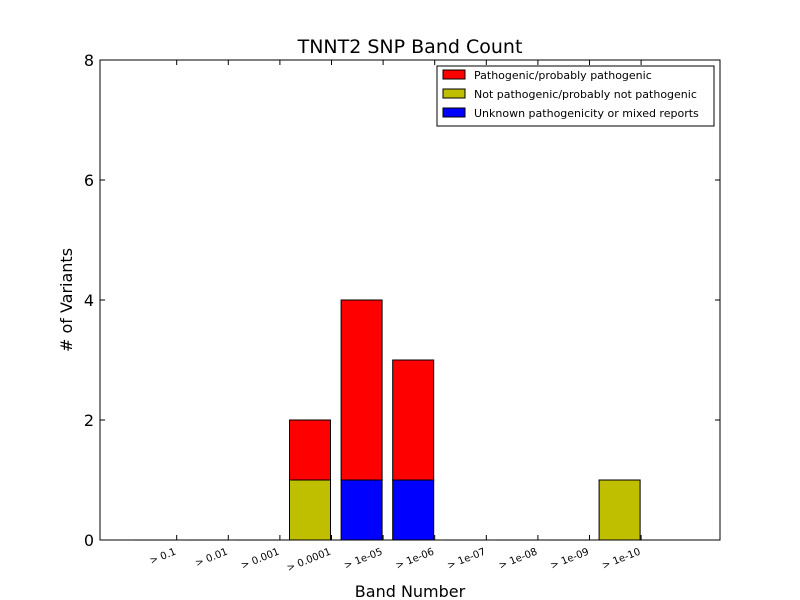 The image size is (800, 600). I want to click on y-tick-label: 4, so click(89, 300).